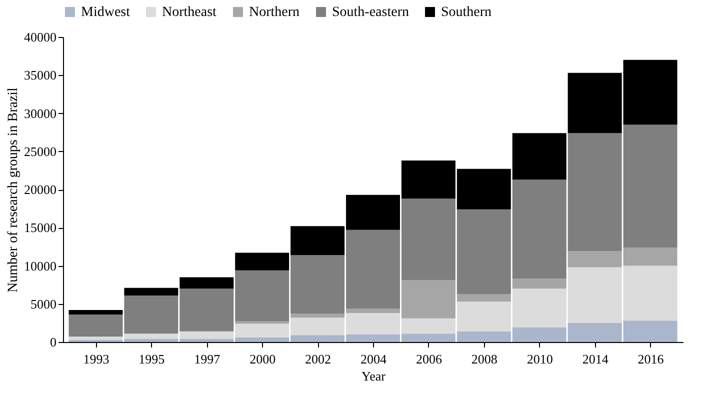 The height and width of the screenshot is (407, 720). Describe the element at coordinates (13, 189) in the screenshot. I see `y-axis-title: Number of research groups in Brazil` at that location.